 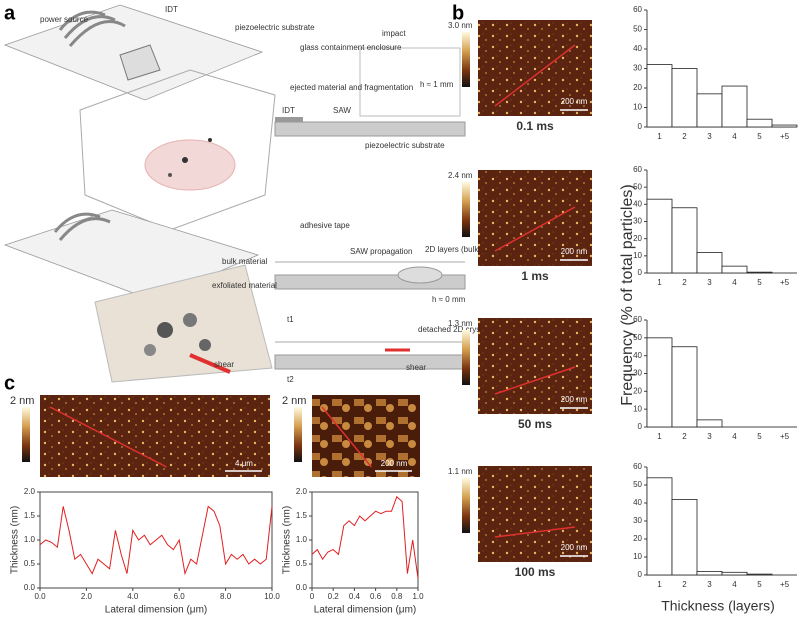 What do you see at coordinates (290, 319) in the screenshot?
I see `schematic-label: t1` at bounding box center [290, 319].